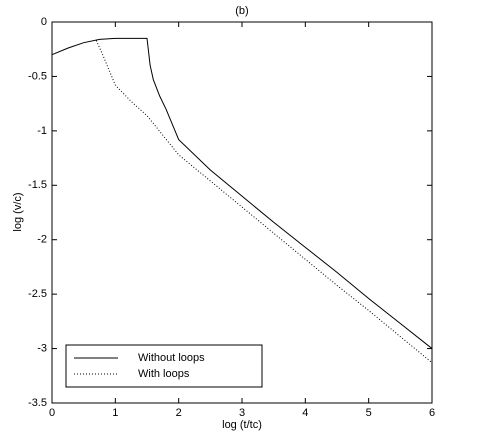 The image size is (488, 432). I want to click on x-axis-label: log (t/tc), so click(242, 425).